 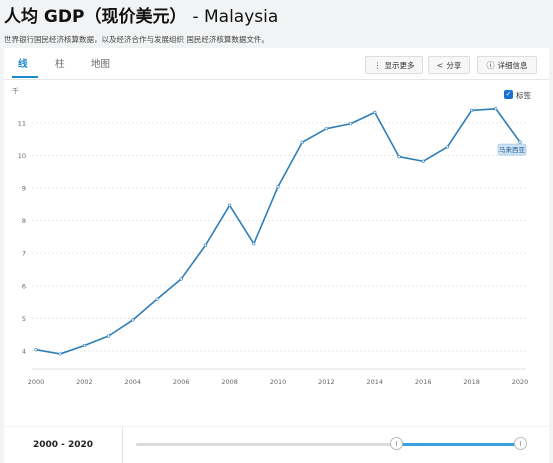 What do you see at coordinates (508, 94) in the screenshot?
I see `label-toggle-checkbox: ✓` at bounding box center [508, 94].